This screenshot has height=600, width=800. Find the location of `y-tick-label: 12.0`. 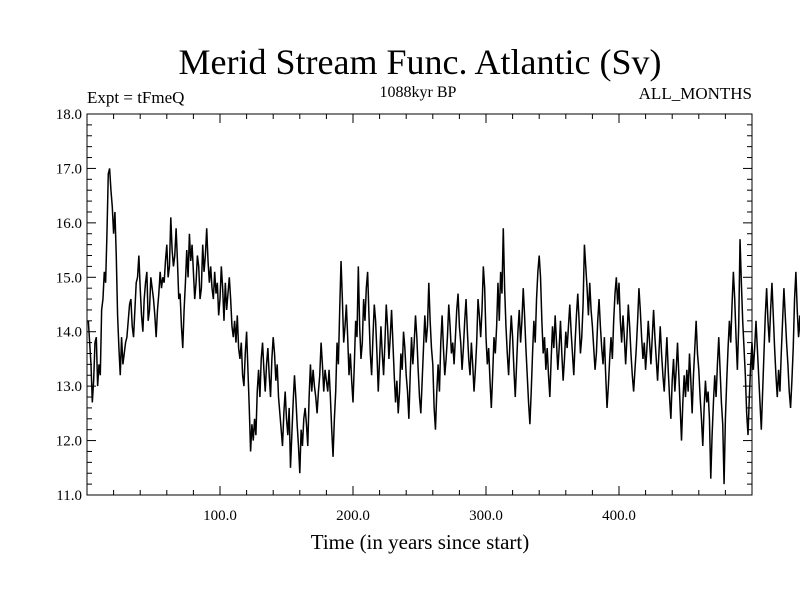

y-tick-label: 12.0 is located at coordinates (69, 442).